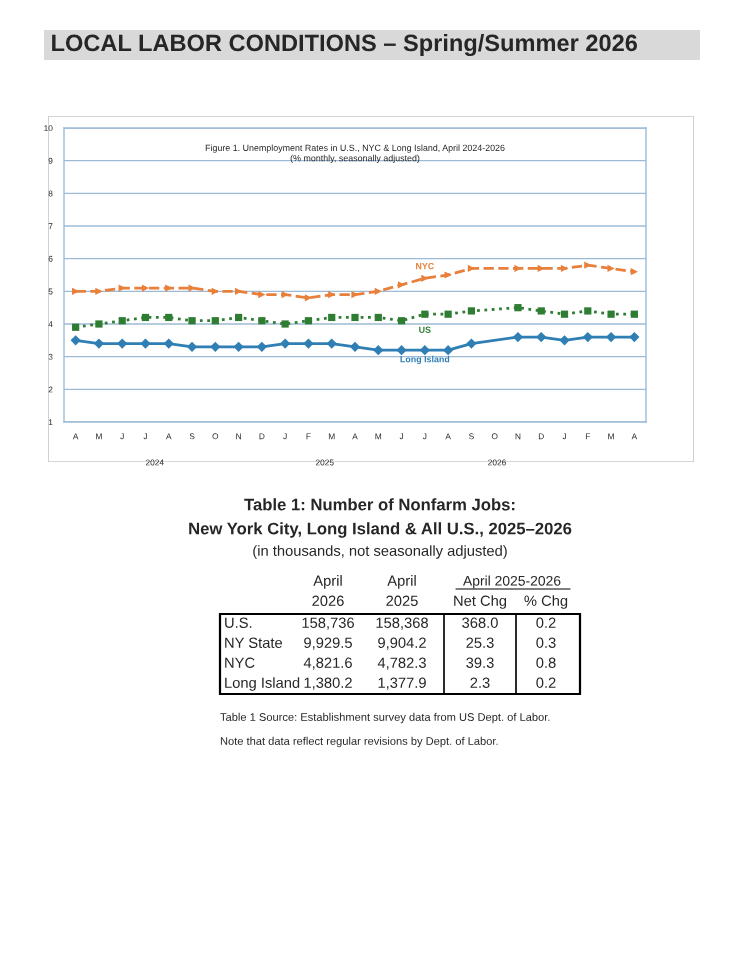 Image resolution: width=742 pixels, height=960 pixels. I want to click on text: LOCAL LABOR CONDITIONS – Spring/Summer 2026, so click(345, 45).